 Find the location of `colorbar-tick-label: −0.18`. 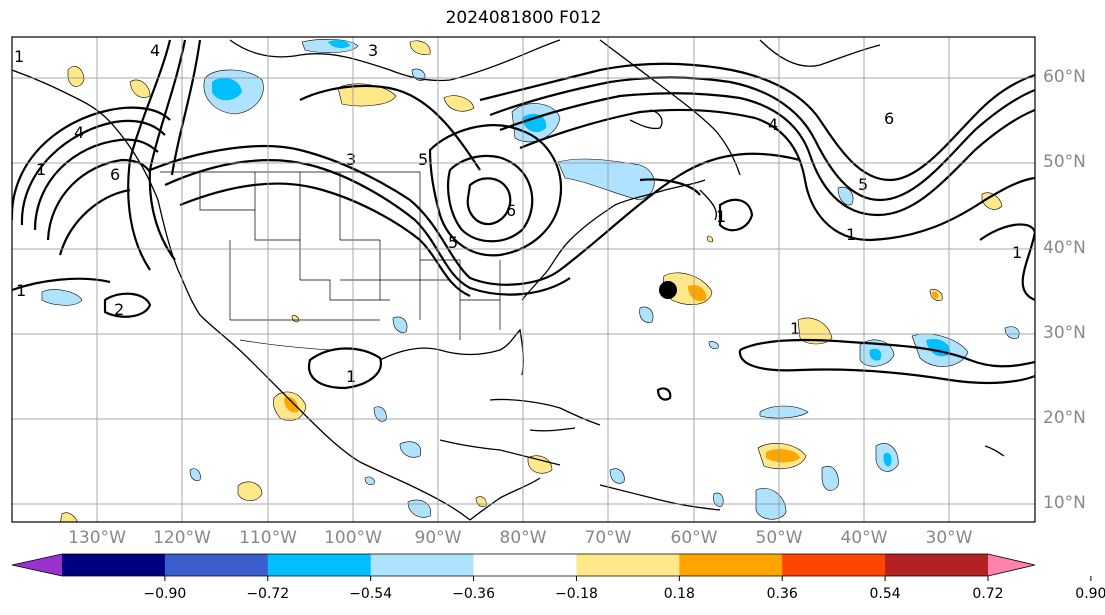

colorbar-tick-label: −0.18 is located at coordinates (576, 594).